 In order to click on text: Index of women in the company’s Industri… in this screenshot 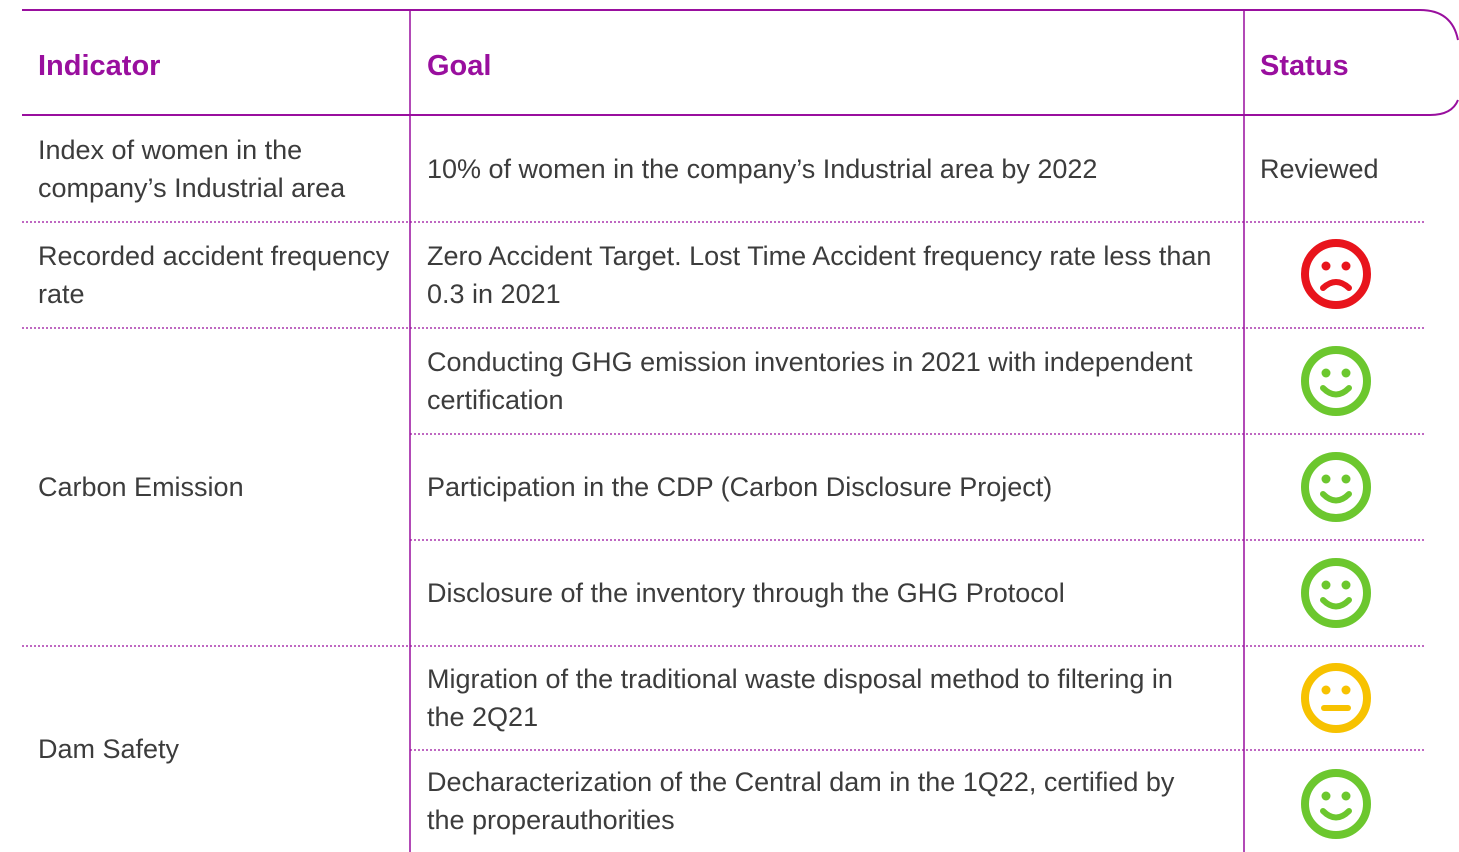, I will do `click(192, 168)`.